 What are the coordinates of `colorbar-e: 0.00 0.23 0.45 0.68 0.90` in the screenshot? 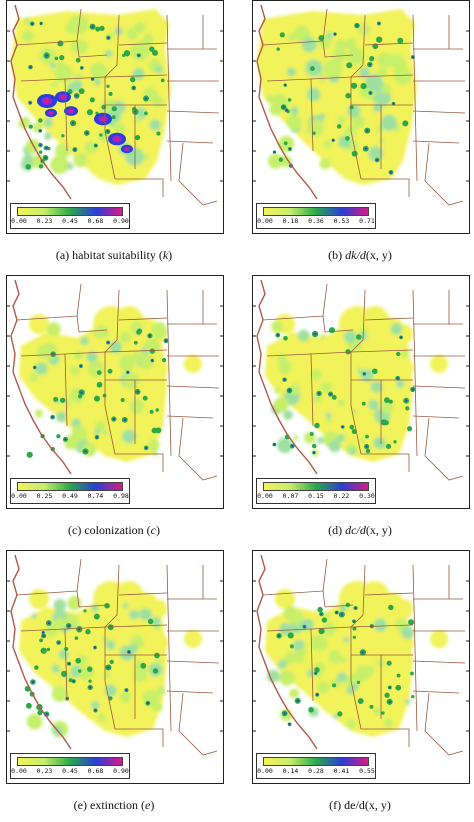 It's located at (70, 766).